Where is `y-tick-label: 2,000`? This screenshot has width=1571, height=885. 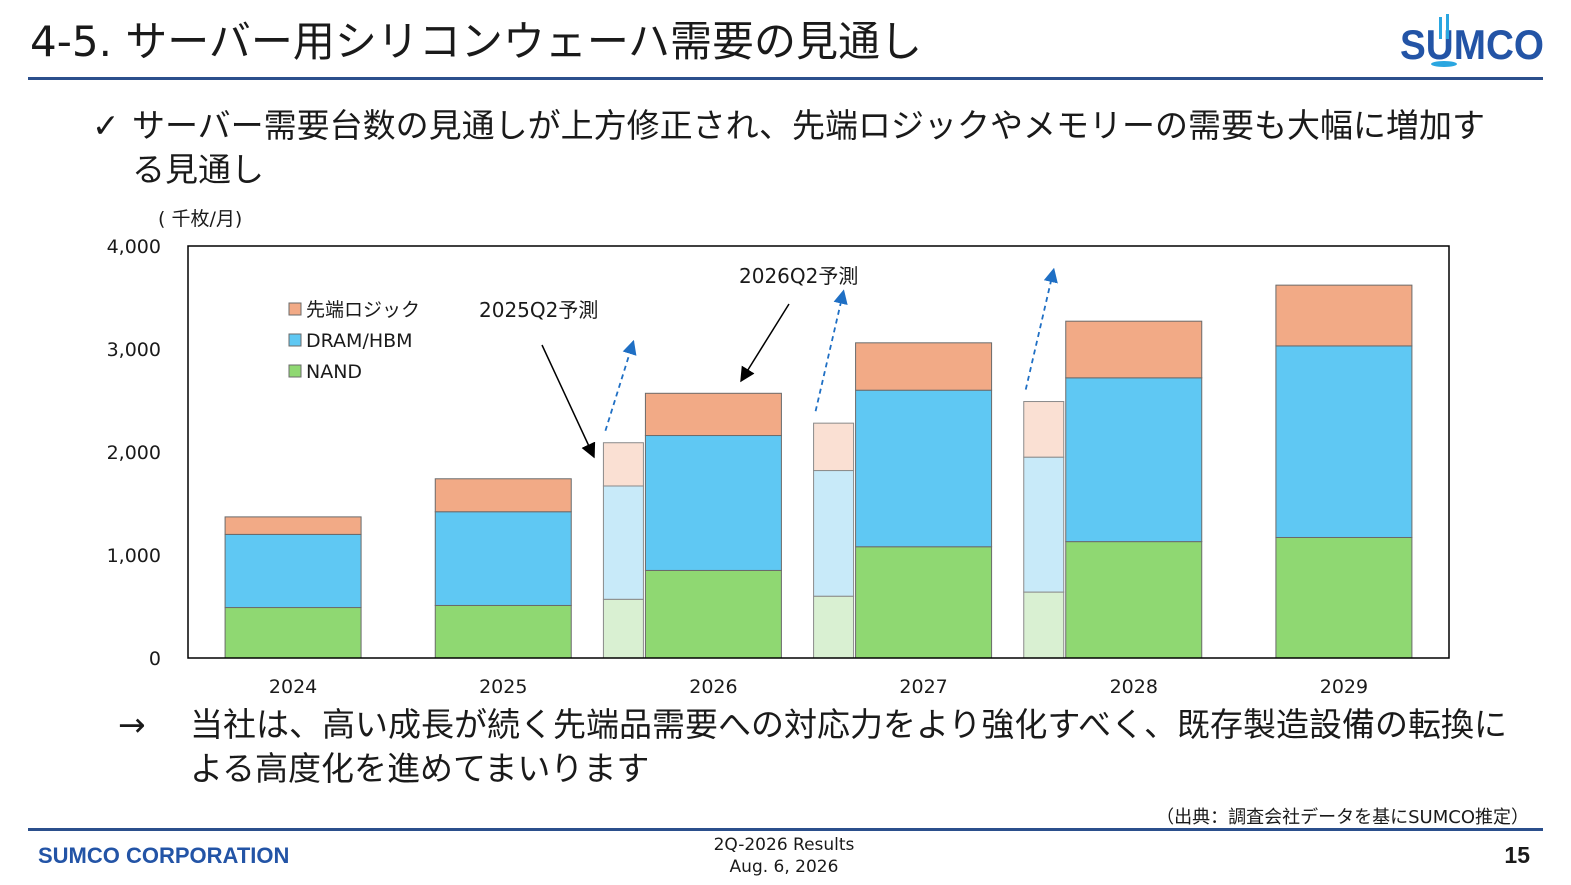
y-tick-label: 2,000 is located at coordinates (134, 453).